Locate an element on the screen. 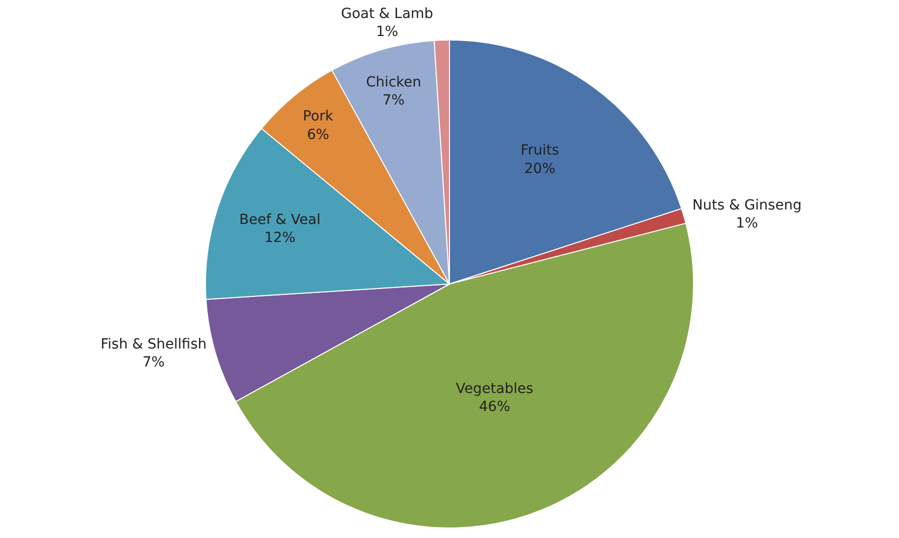 The height and width of the screenshot is (538, 899). data-label: 12% is located at coordinates (280, 238).